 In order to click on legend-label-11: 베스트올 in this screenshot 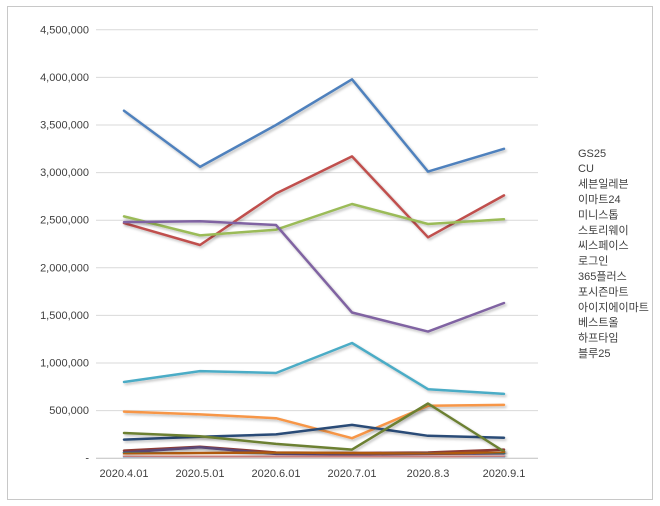, I will do `click(598, 322)`.